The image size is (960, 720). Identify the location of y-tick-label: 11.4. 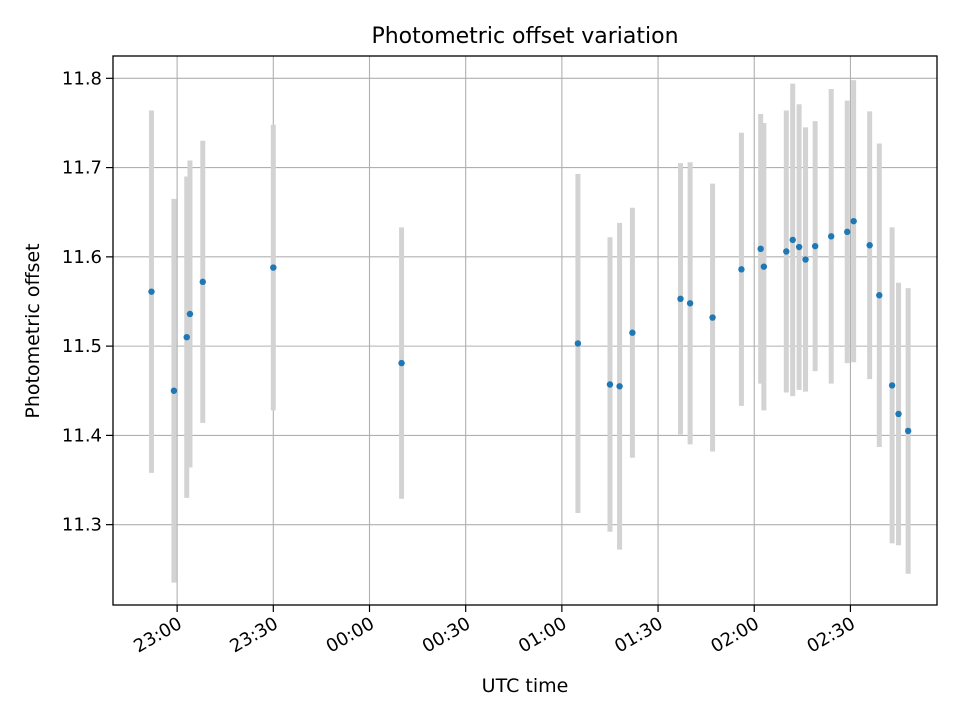
(82, 435).